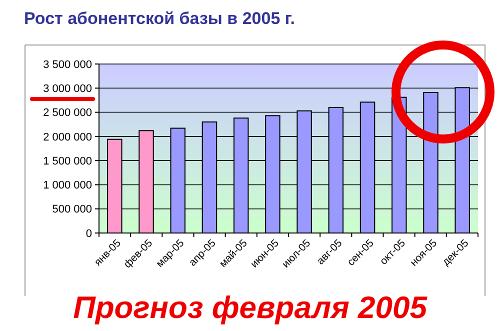 The width and height of the screenshot is (500, 331). I want to click on y-tick-label: 2 500 000, so click(67, 113).